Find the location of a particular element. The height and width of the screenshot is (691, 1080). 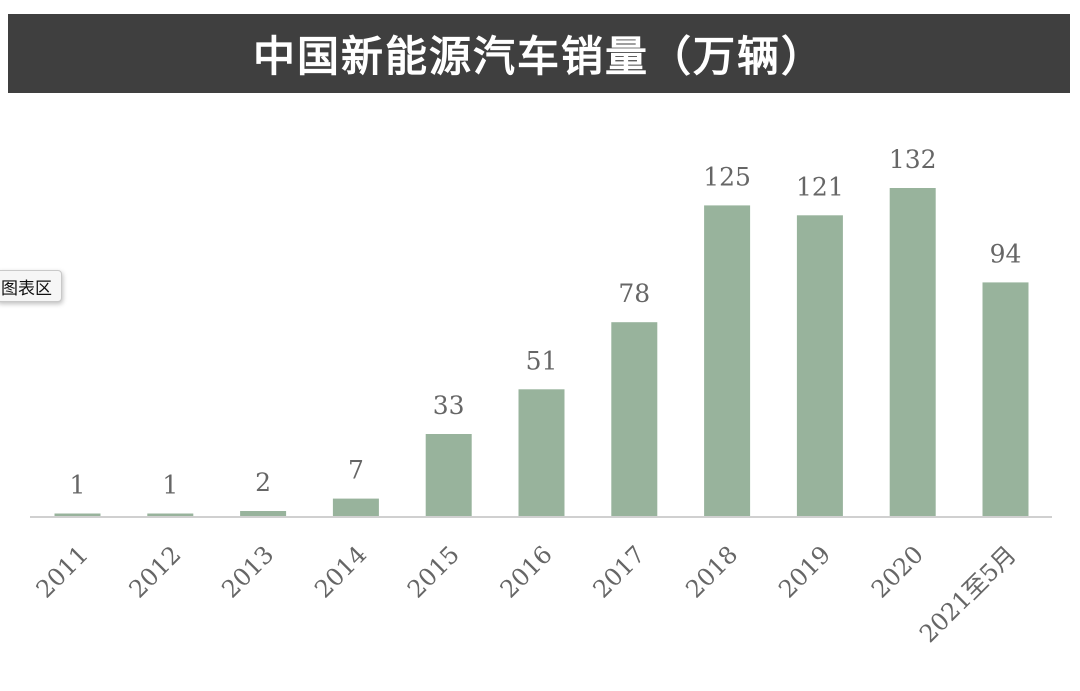

x-tick-label-2015: 2015 is located at coordinates (433, 571).